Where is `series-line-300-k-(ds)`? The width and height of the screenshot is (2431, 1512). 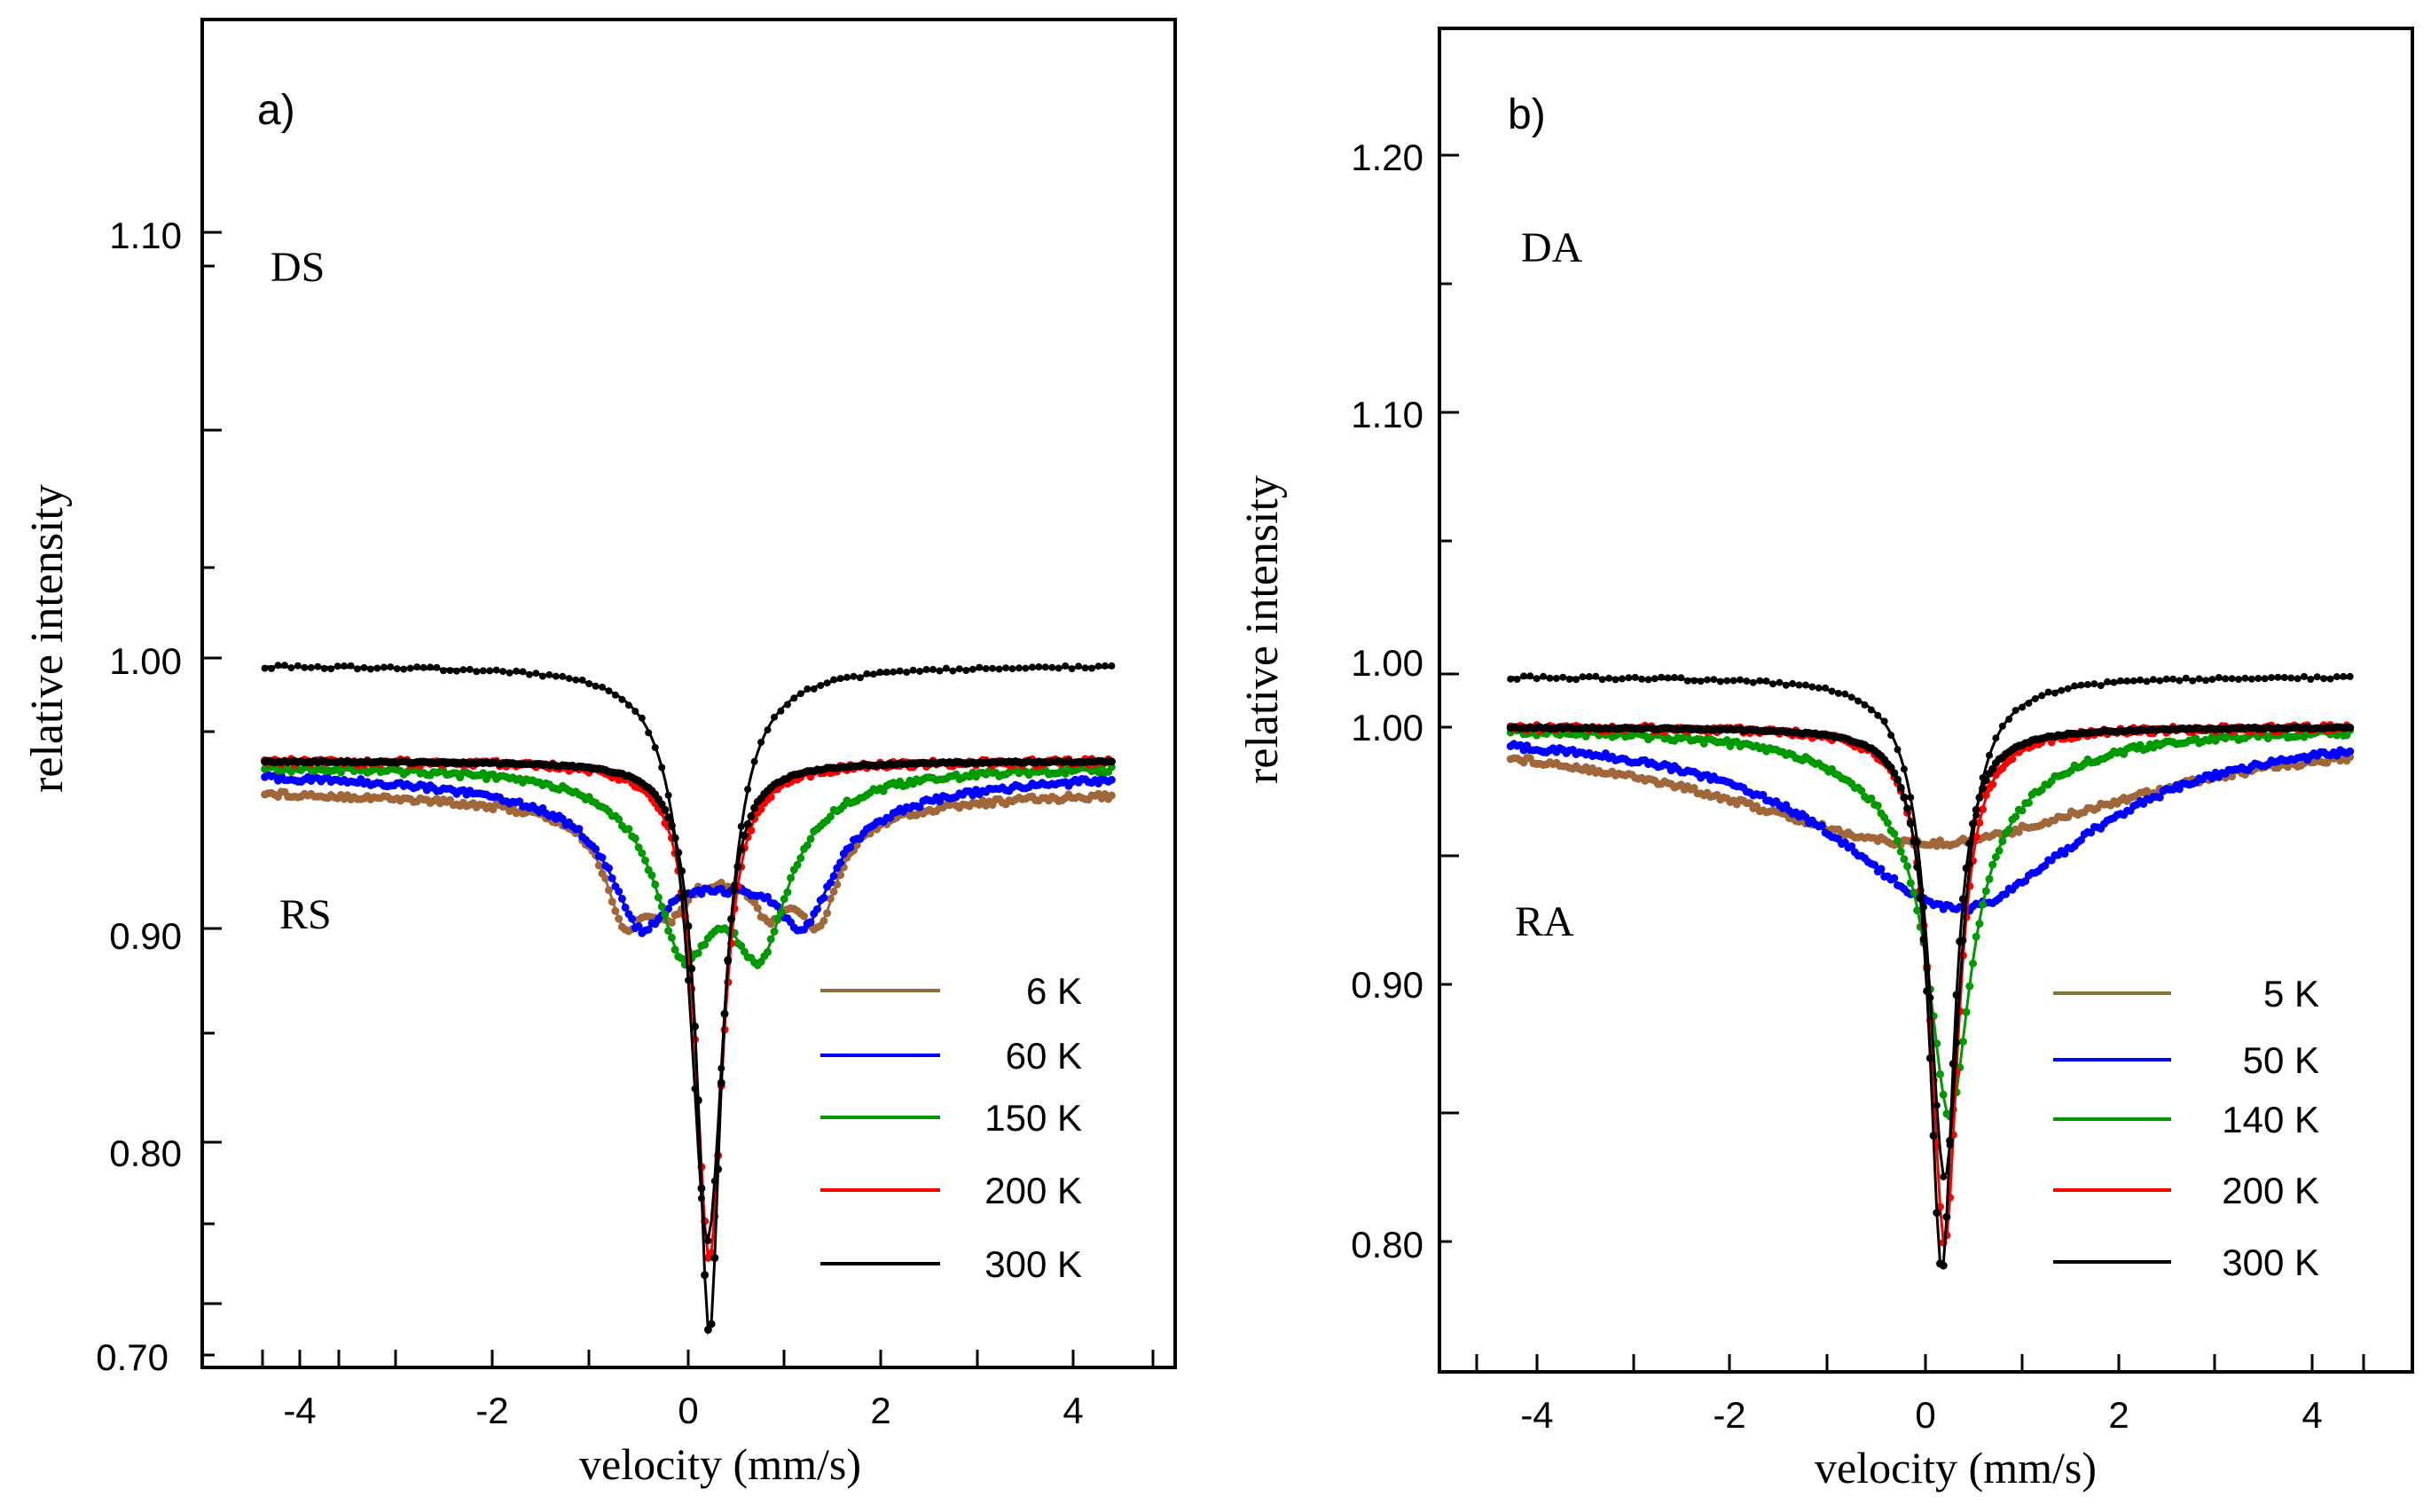
series-line-300-k-(ds) is located at coordinates (688, 955).